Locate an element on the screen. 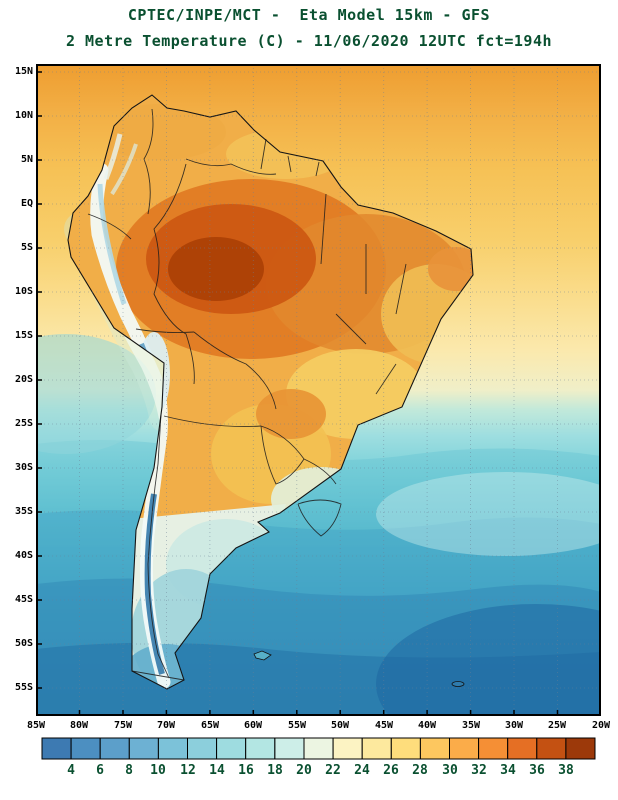 The image size is (618, 800). colorbar-value: 4 is located at coordinates (71, 770).